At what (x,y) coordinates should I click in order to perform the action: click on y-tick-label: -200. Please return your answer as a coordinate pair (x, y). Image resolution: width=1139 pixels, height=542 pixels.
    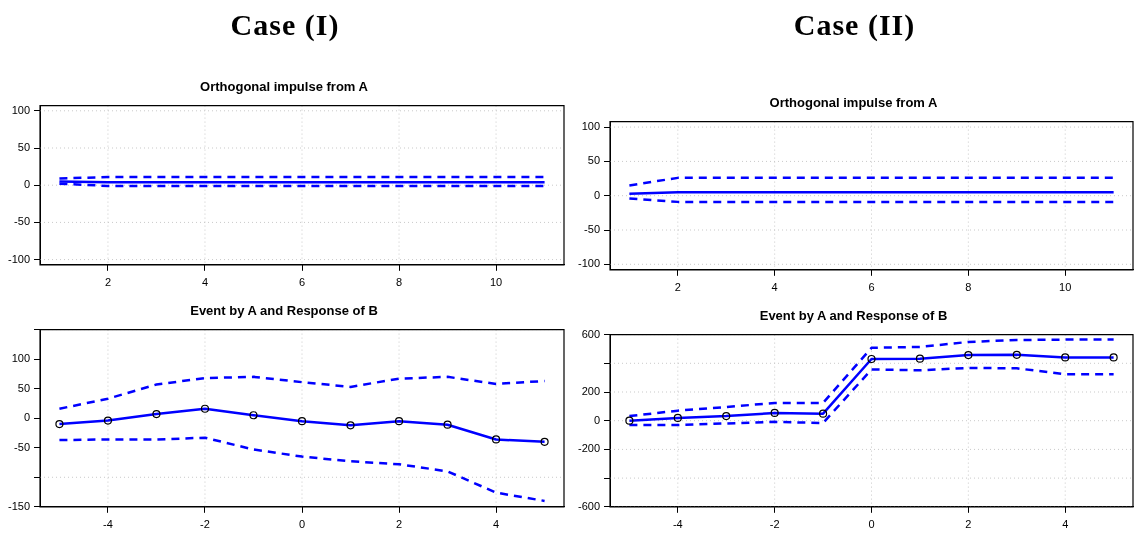
    Looking at the image, I should click on (589, 448).